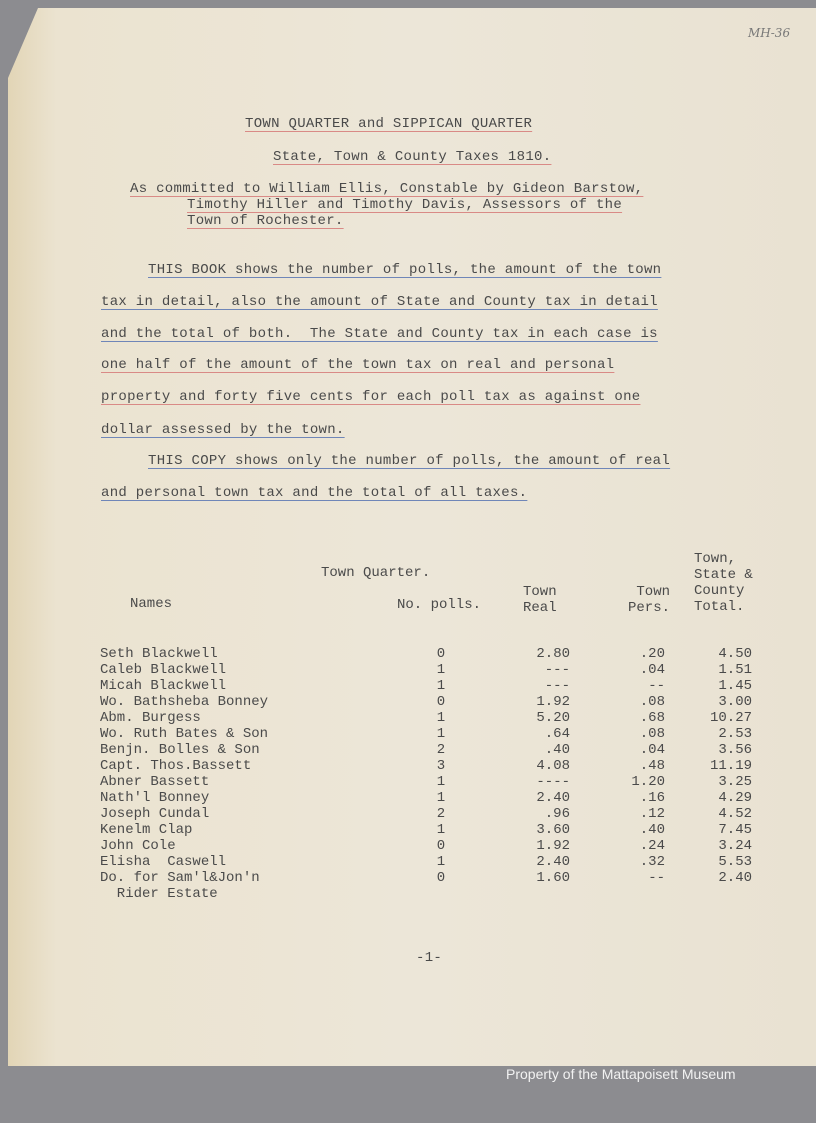 The height and width of the screenshot is (1123, 816). What do you see at coordinates (408, 862) in the screenshot?
I see `table-row: Elisha Caswell 1 2.40 .32 5.53` at bounding box center [408, 862].